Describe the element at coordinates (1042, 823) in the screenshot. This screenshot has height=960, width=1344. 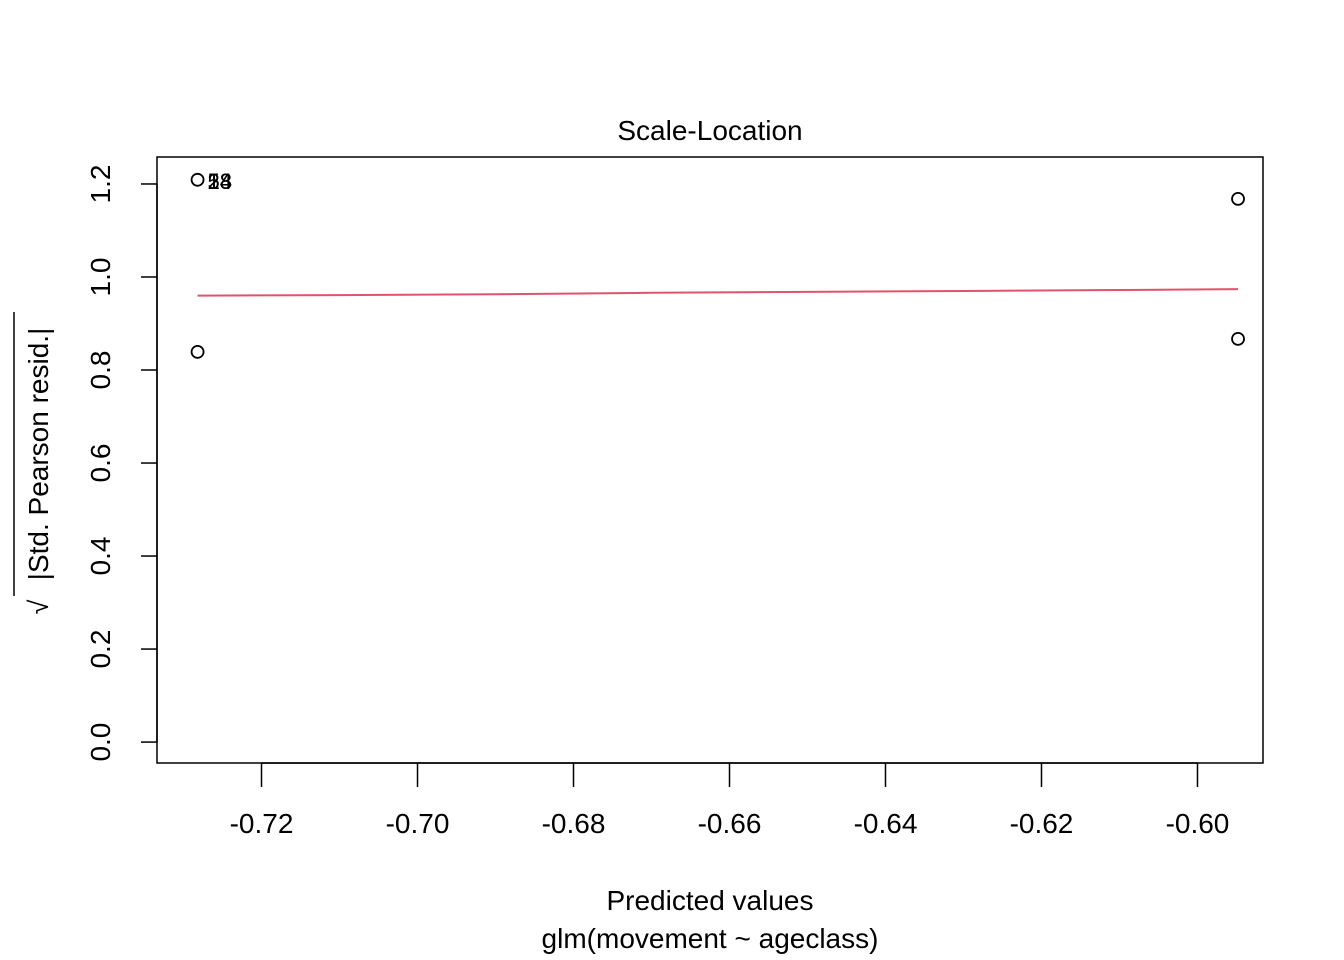
I see `x-tick-label: -0.62` at that location.